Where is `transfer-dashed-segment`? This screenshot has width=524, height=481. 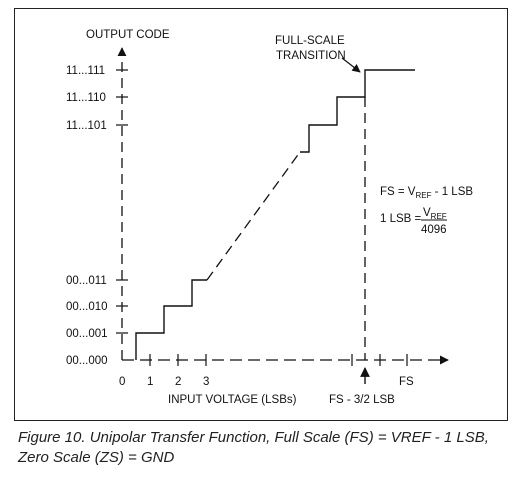
transfer-dashed-segment is located at coordinates (253, 216).